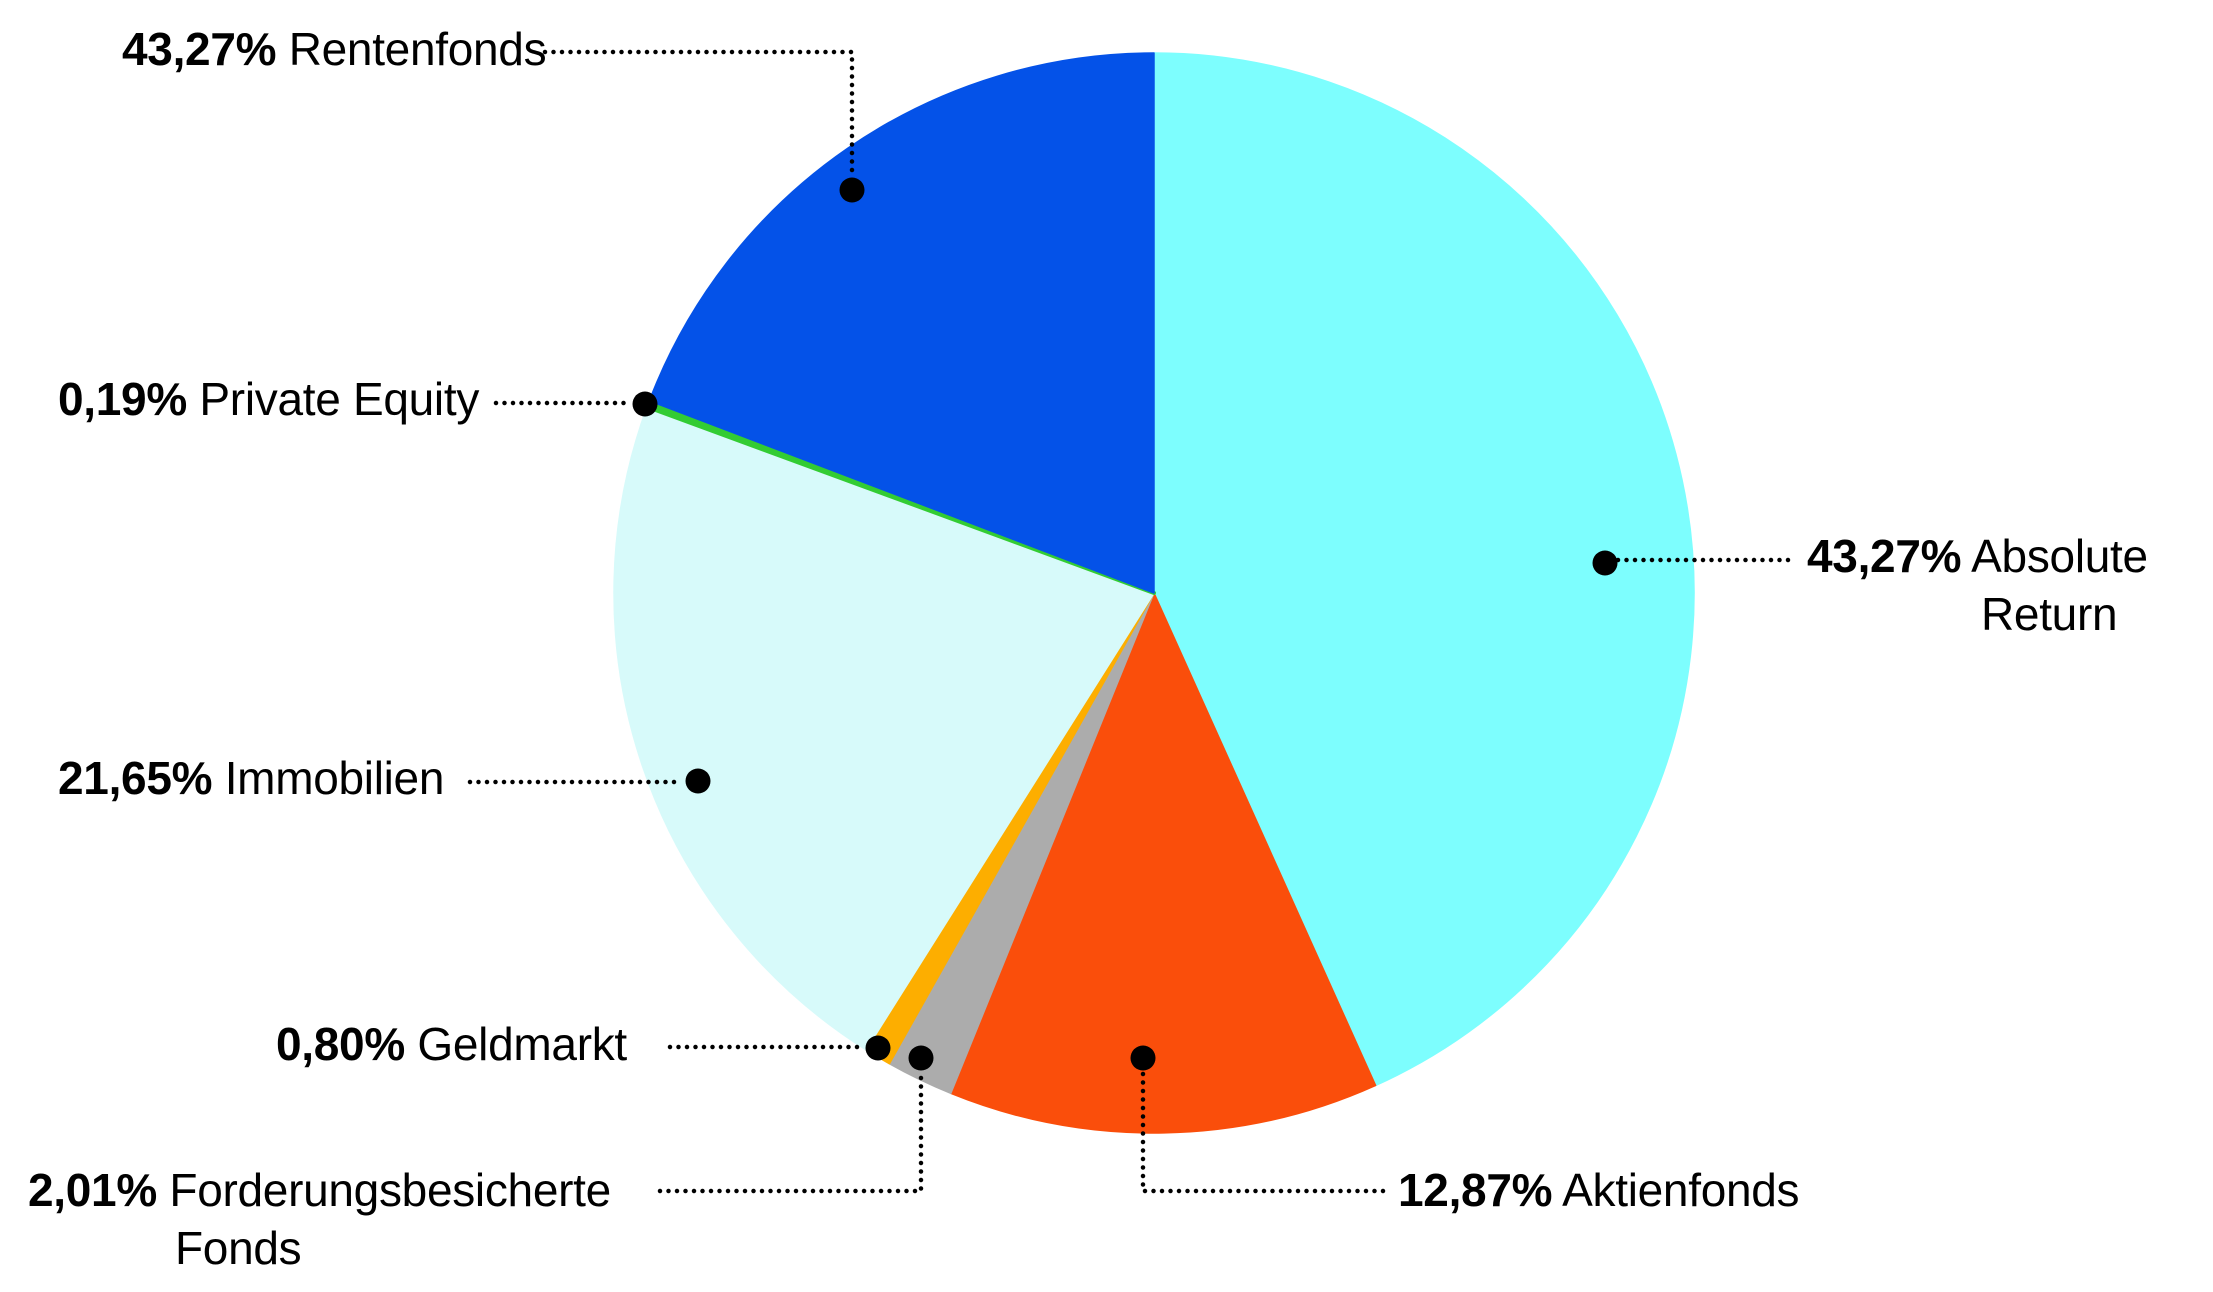  Describe the element at coordinates (340, 1044) in the screenshot. I see `callout-geldmarkt-pct: 0,80%` at that location.